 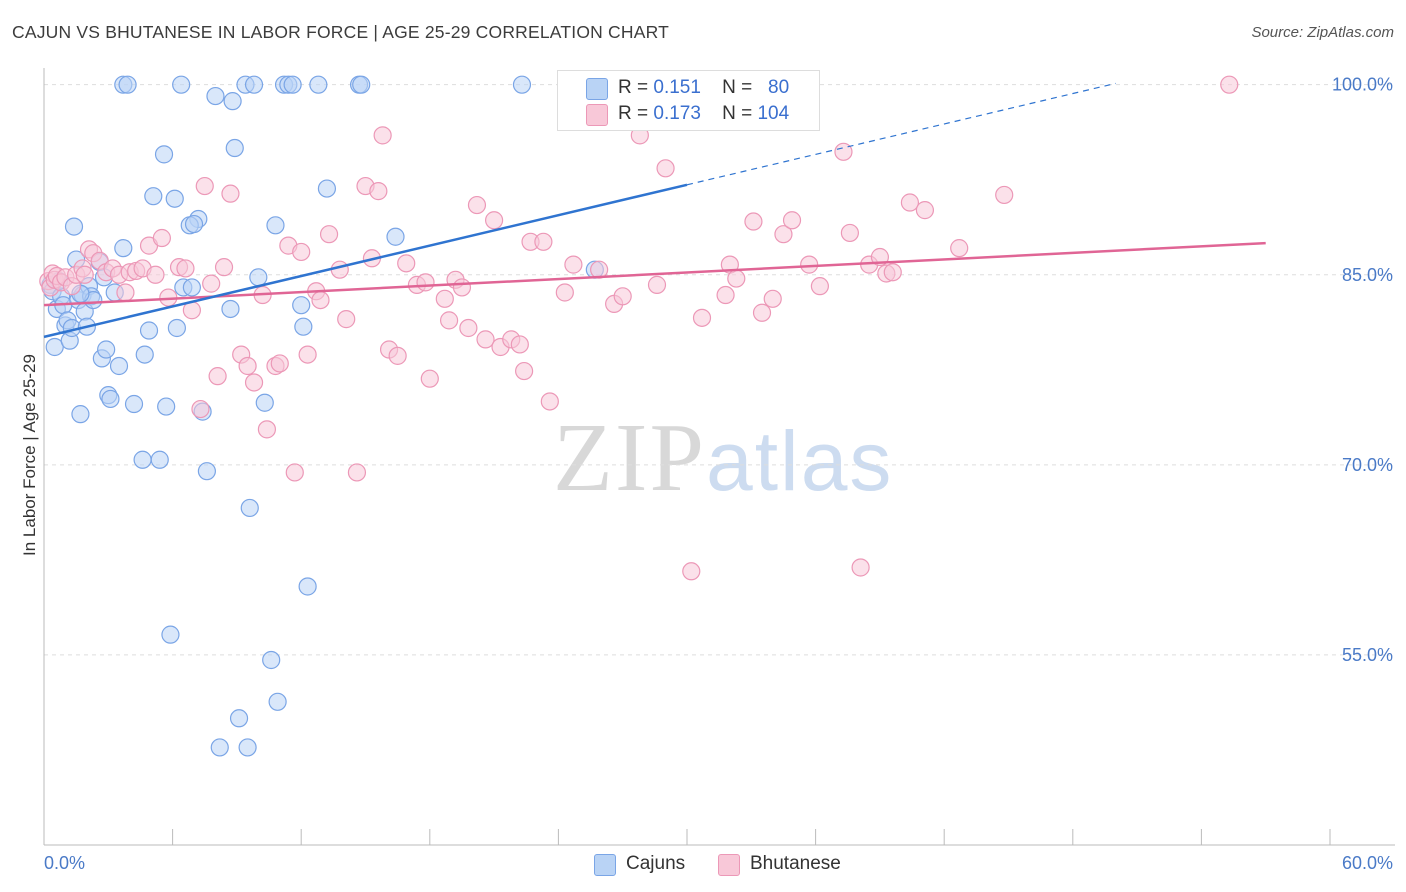 What do you see at coordinates (1367, 465) in the screenshot?
I see `y-tick-label: 70.0%` at bounding box center [1367, 465].